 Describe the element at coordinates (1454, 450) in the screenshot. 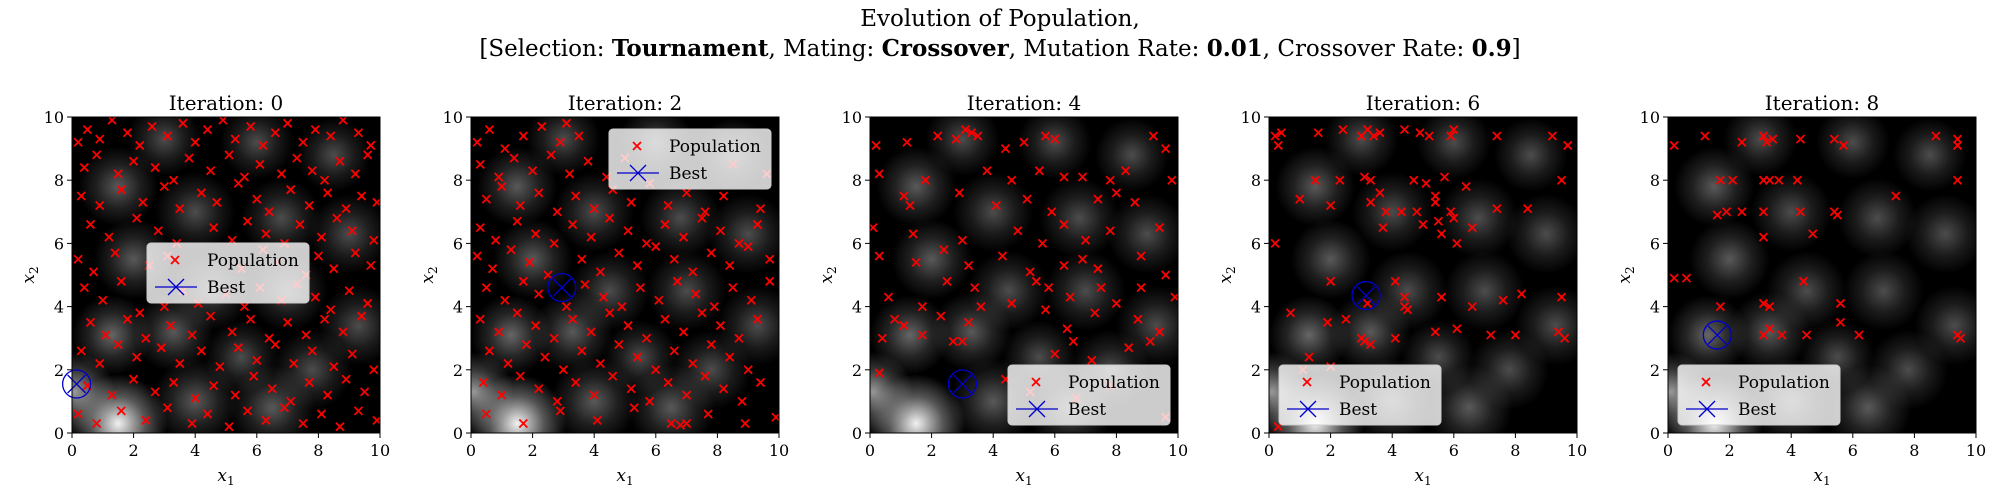

I see `x-tick-label: 6` at that location.